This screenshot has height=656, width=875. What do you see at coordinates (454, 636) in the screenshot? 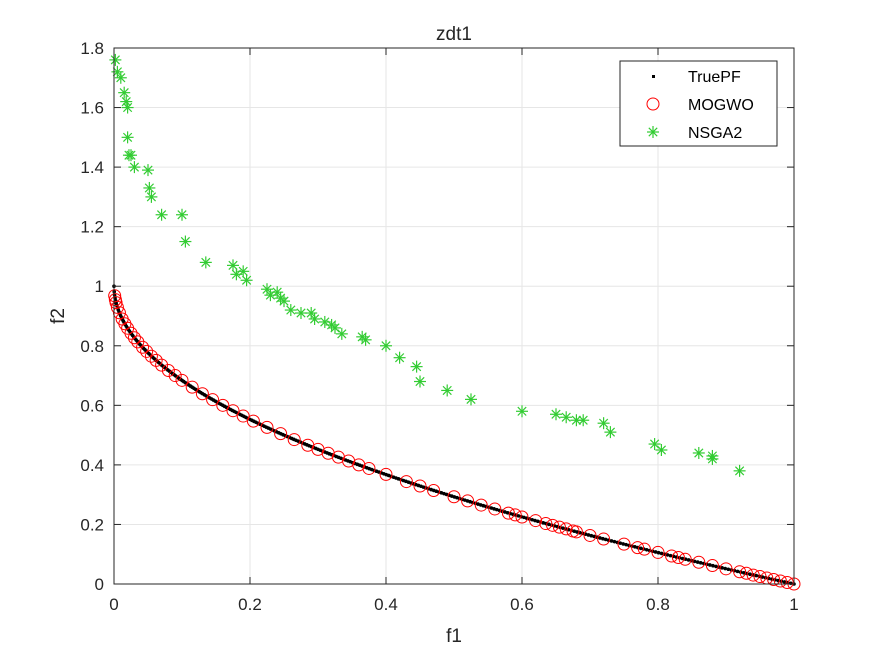
I see `x-axis-label: f1` at bounding box center [454, 636].